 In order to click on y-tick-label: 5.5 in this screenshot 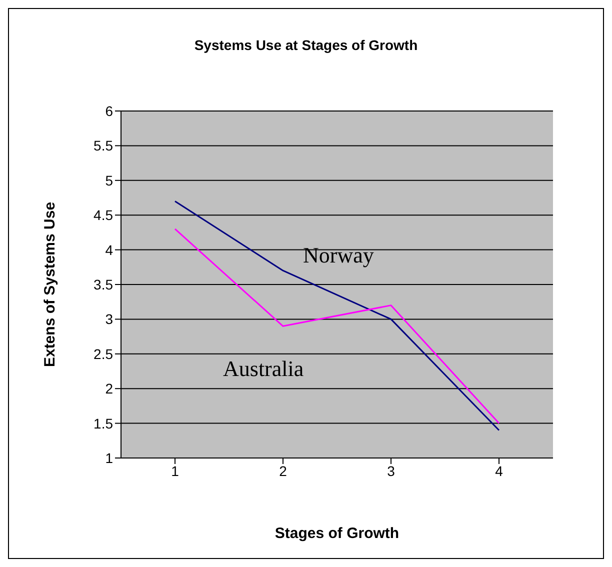, I will do `click(104, 146)`.